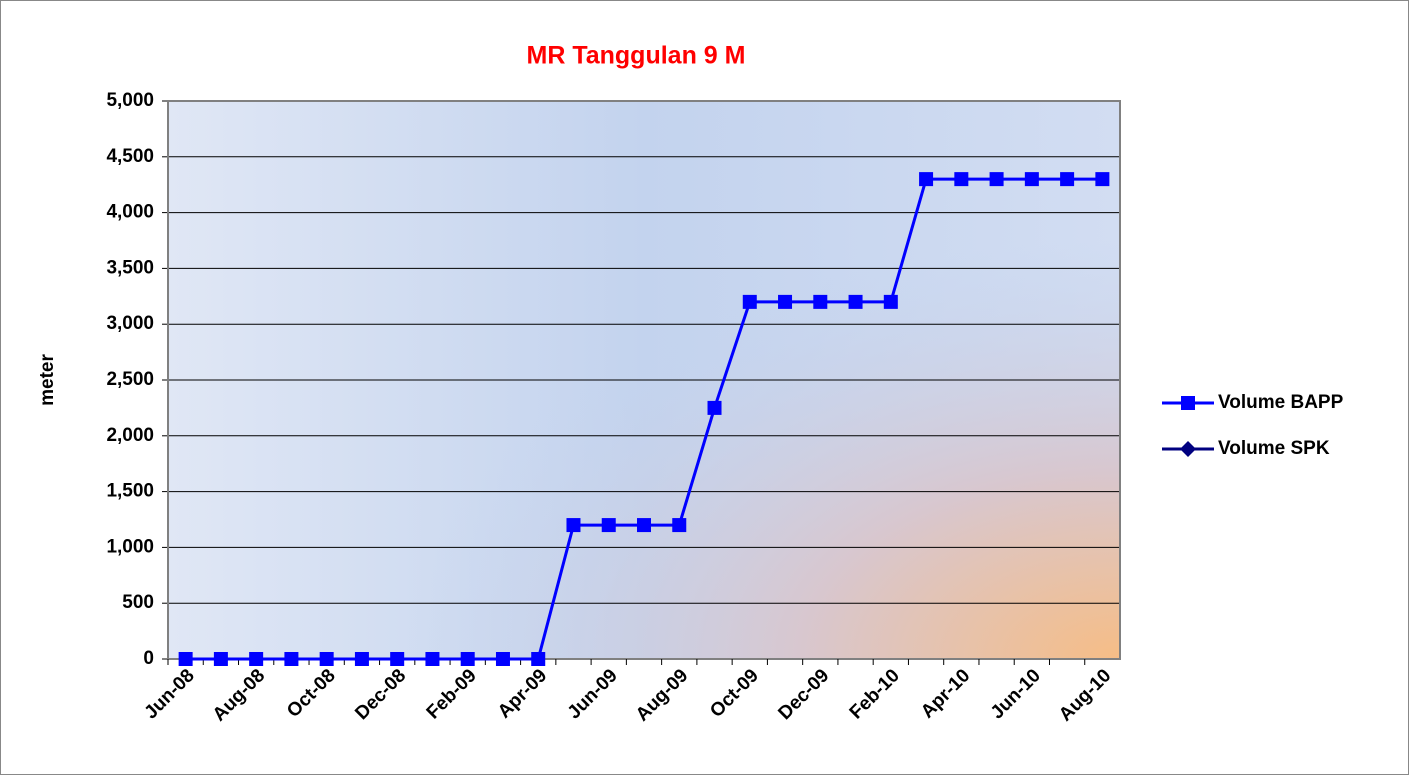 The image size is (1409, 775). I want to click on y-axis-label: meter, so click(47, 380).